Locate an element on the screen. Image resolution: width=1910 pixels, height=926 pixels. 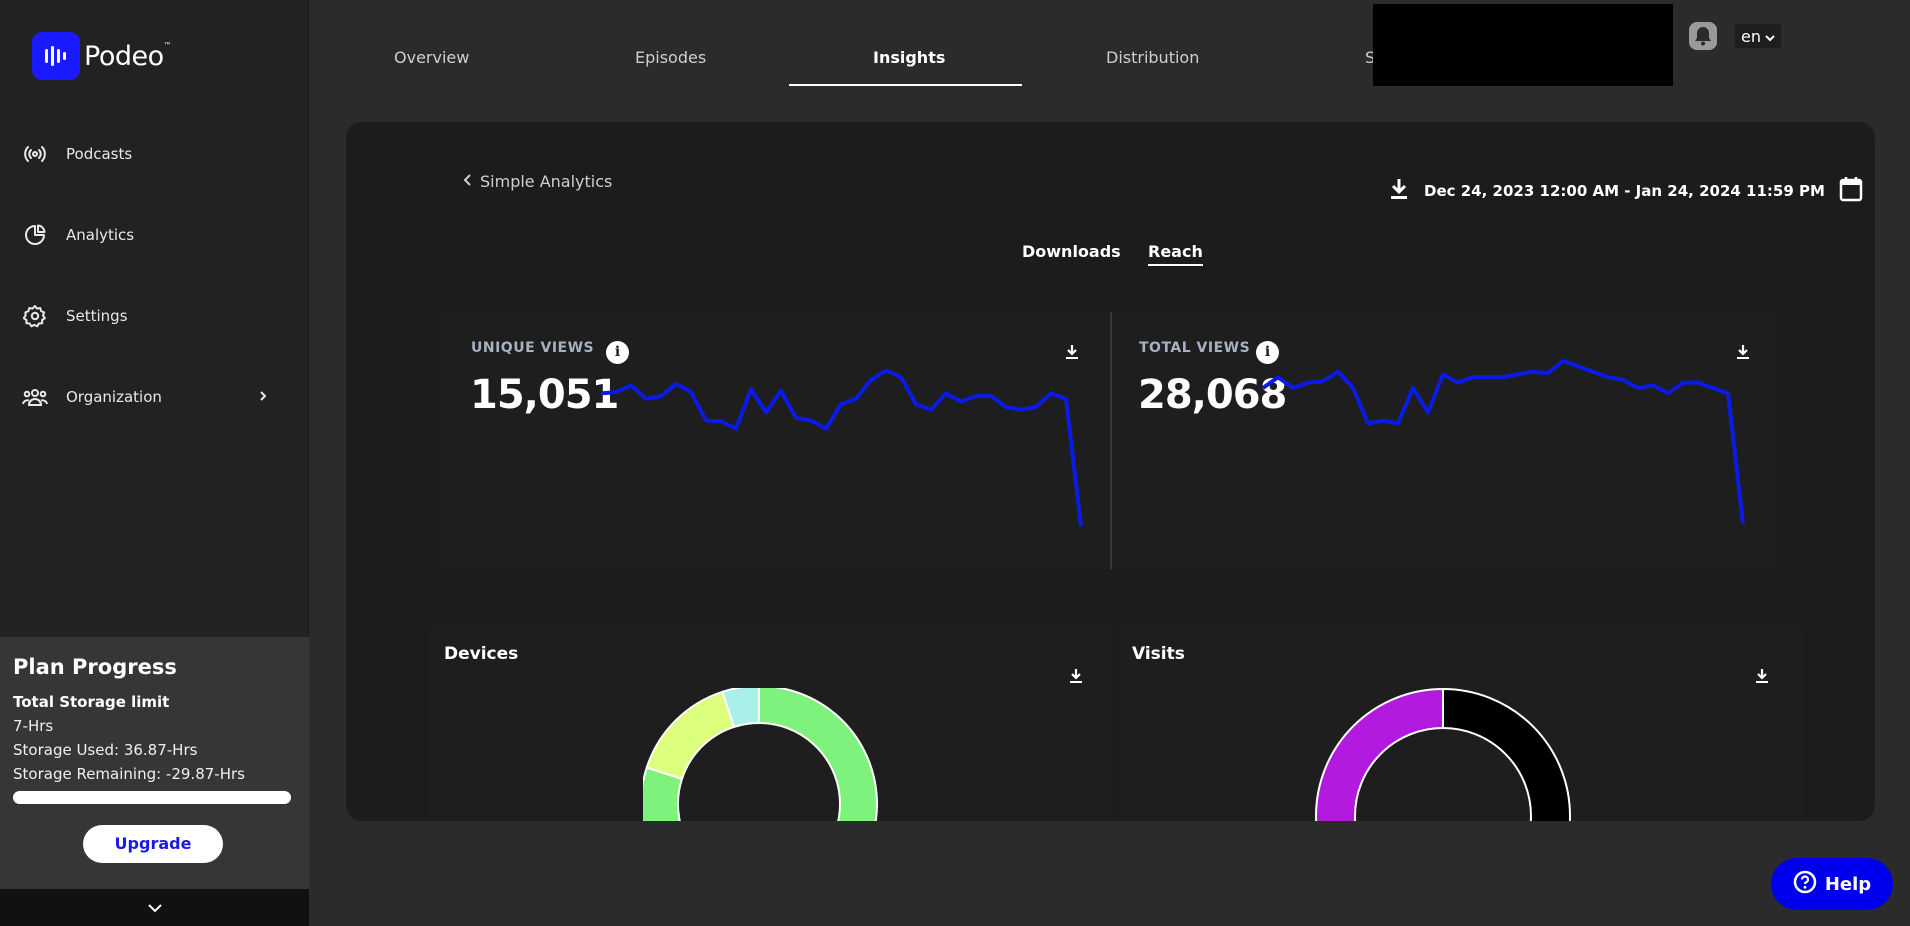
total-views-sparkline is located at coordinates (1503, 441).